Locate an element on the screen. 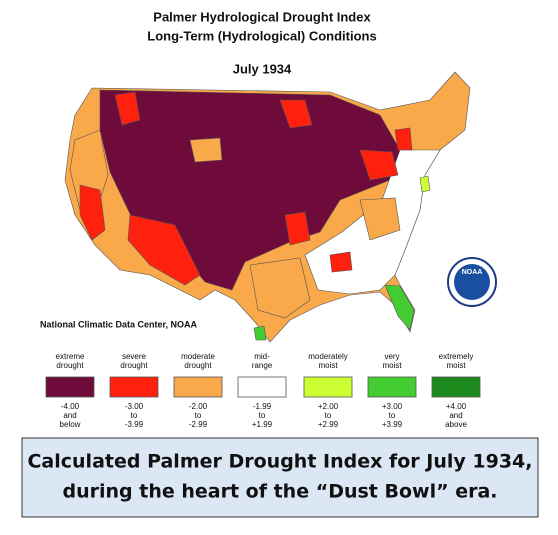 The width and height of the screenshot is (558, 535). legend-range: -2.00 is located at coordinates (198, 406).